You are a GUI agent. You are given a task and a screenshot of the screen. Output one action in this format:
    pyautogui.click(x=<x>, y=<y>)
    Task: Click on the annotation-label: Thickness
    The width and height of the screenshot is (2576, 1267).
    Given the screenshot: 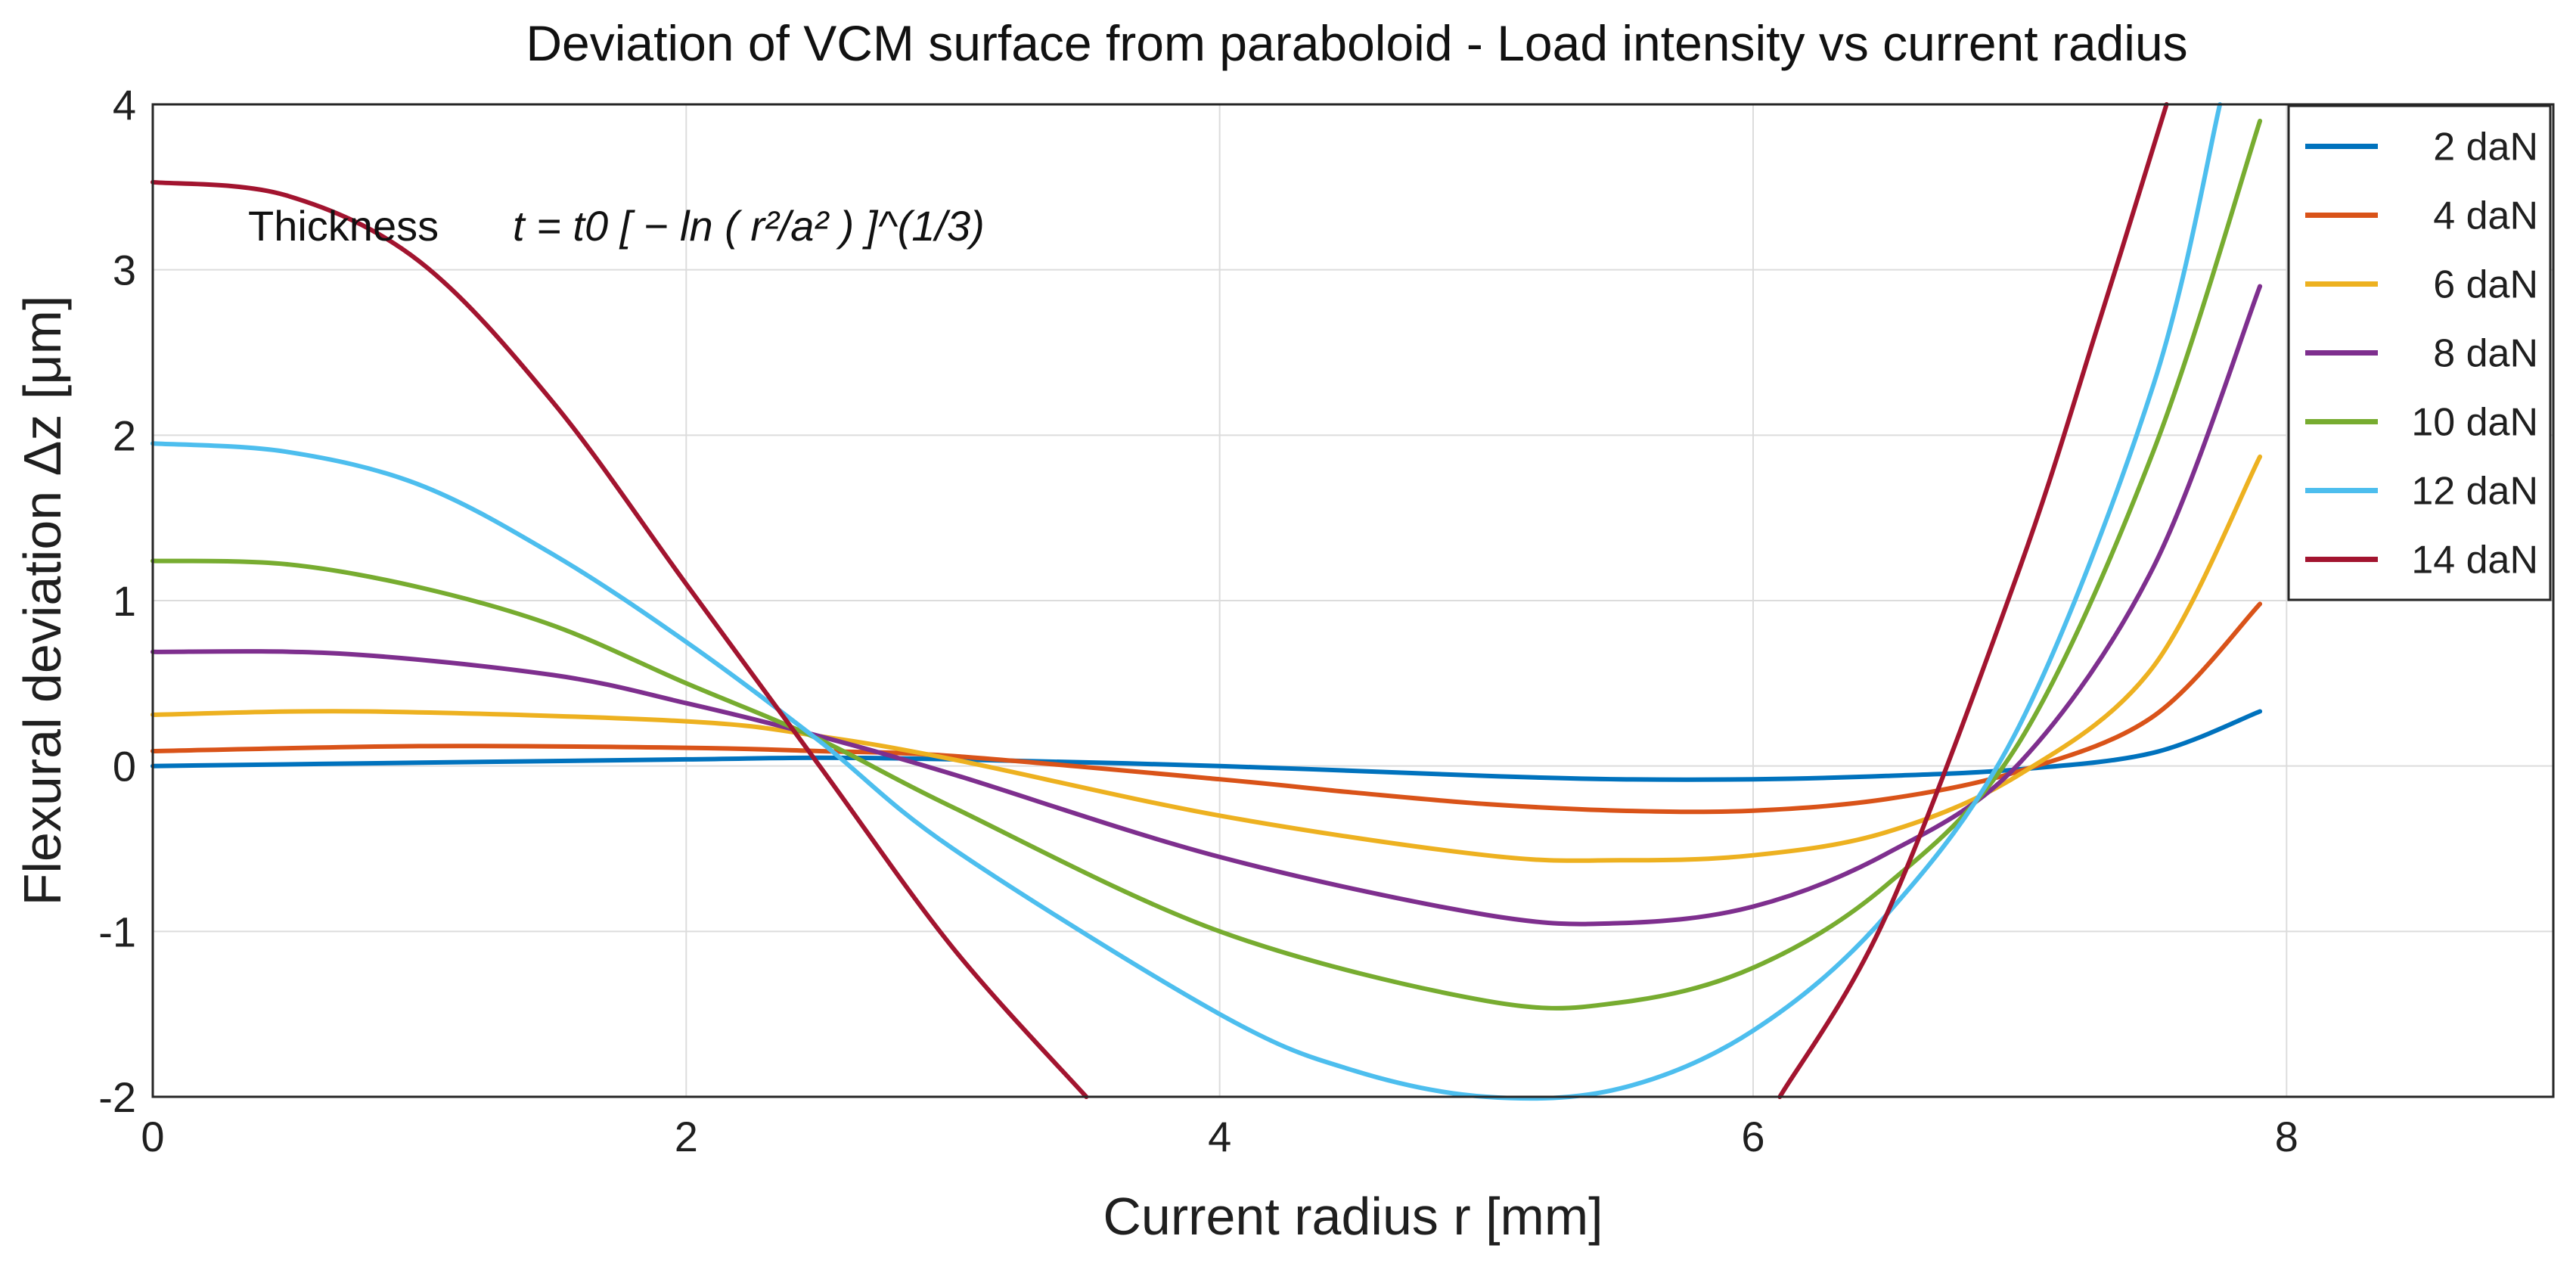 What is the action you would take?
    pyautogui.click(x=343, y=226)
    